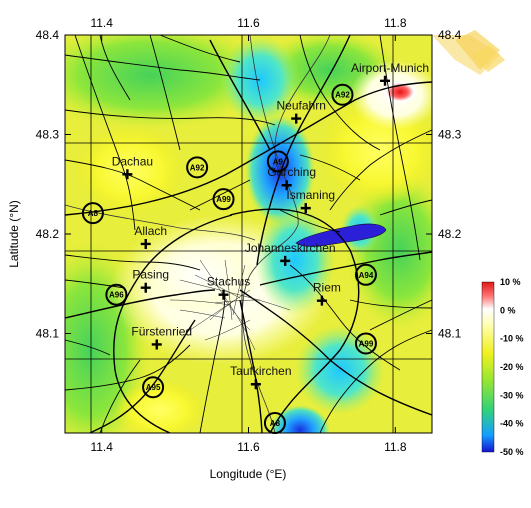 The image size is (531, 508). I want to click on motorway-badge: A95, so click(153, 387).